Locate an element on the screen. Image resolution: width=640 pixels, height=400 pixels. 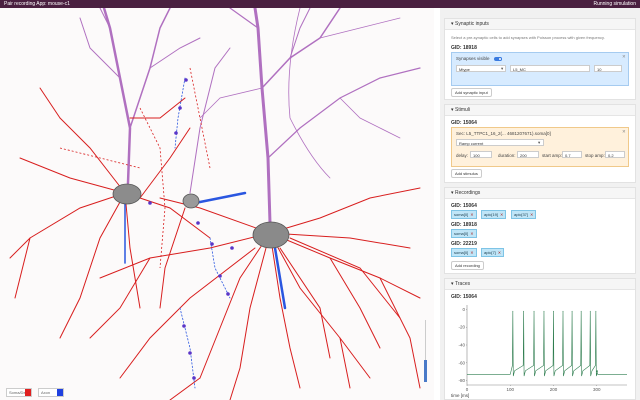
recording-gid-3: GID: 22219 is located at coordinates (464, 244).